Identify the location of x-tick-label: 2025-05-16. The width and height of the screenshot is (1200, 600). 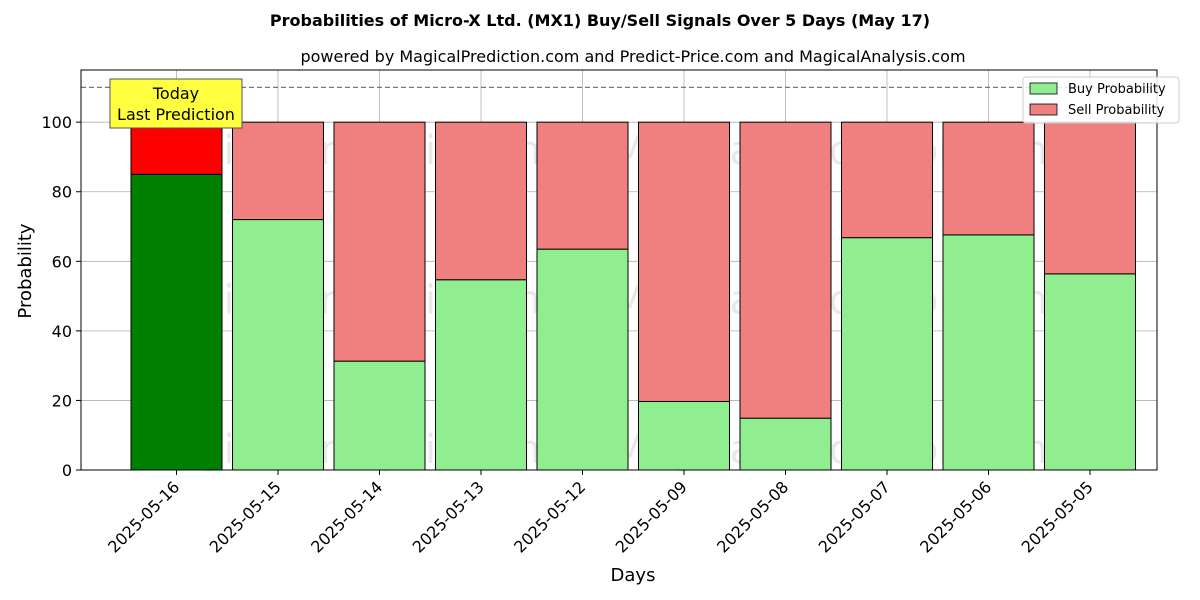
(143, 516).